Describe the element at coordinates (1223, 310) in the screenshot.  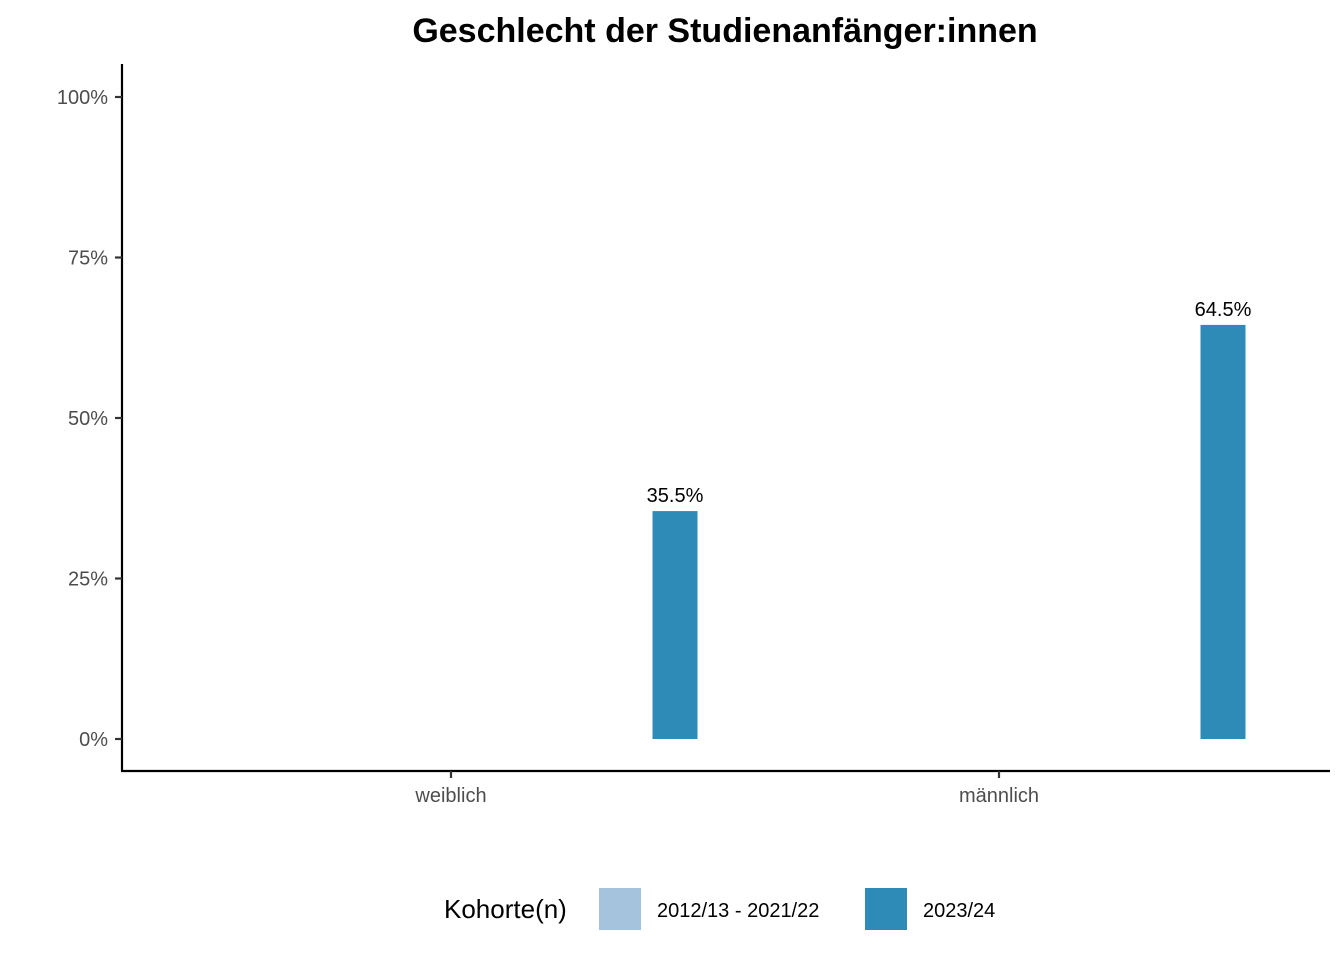
I see `data-label: 64.5%` at that location.